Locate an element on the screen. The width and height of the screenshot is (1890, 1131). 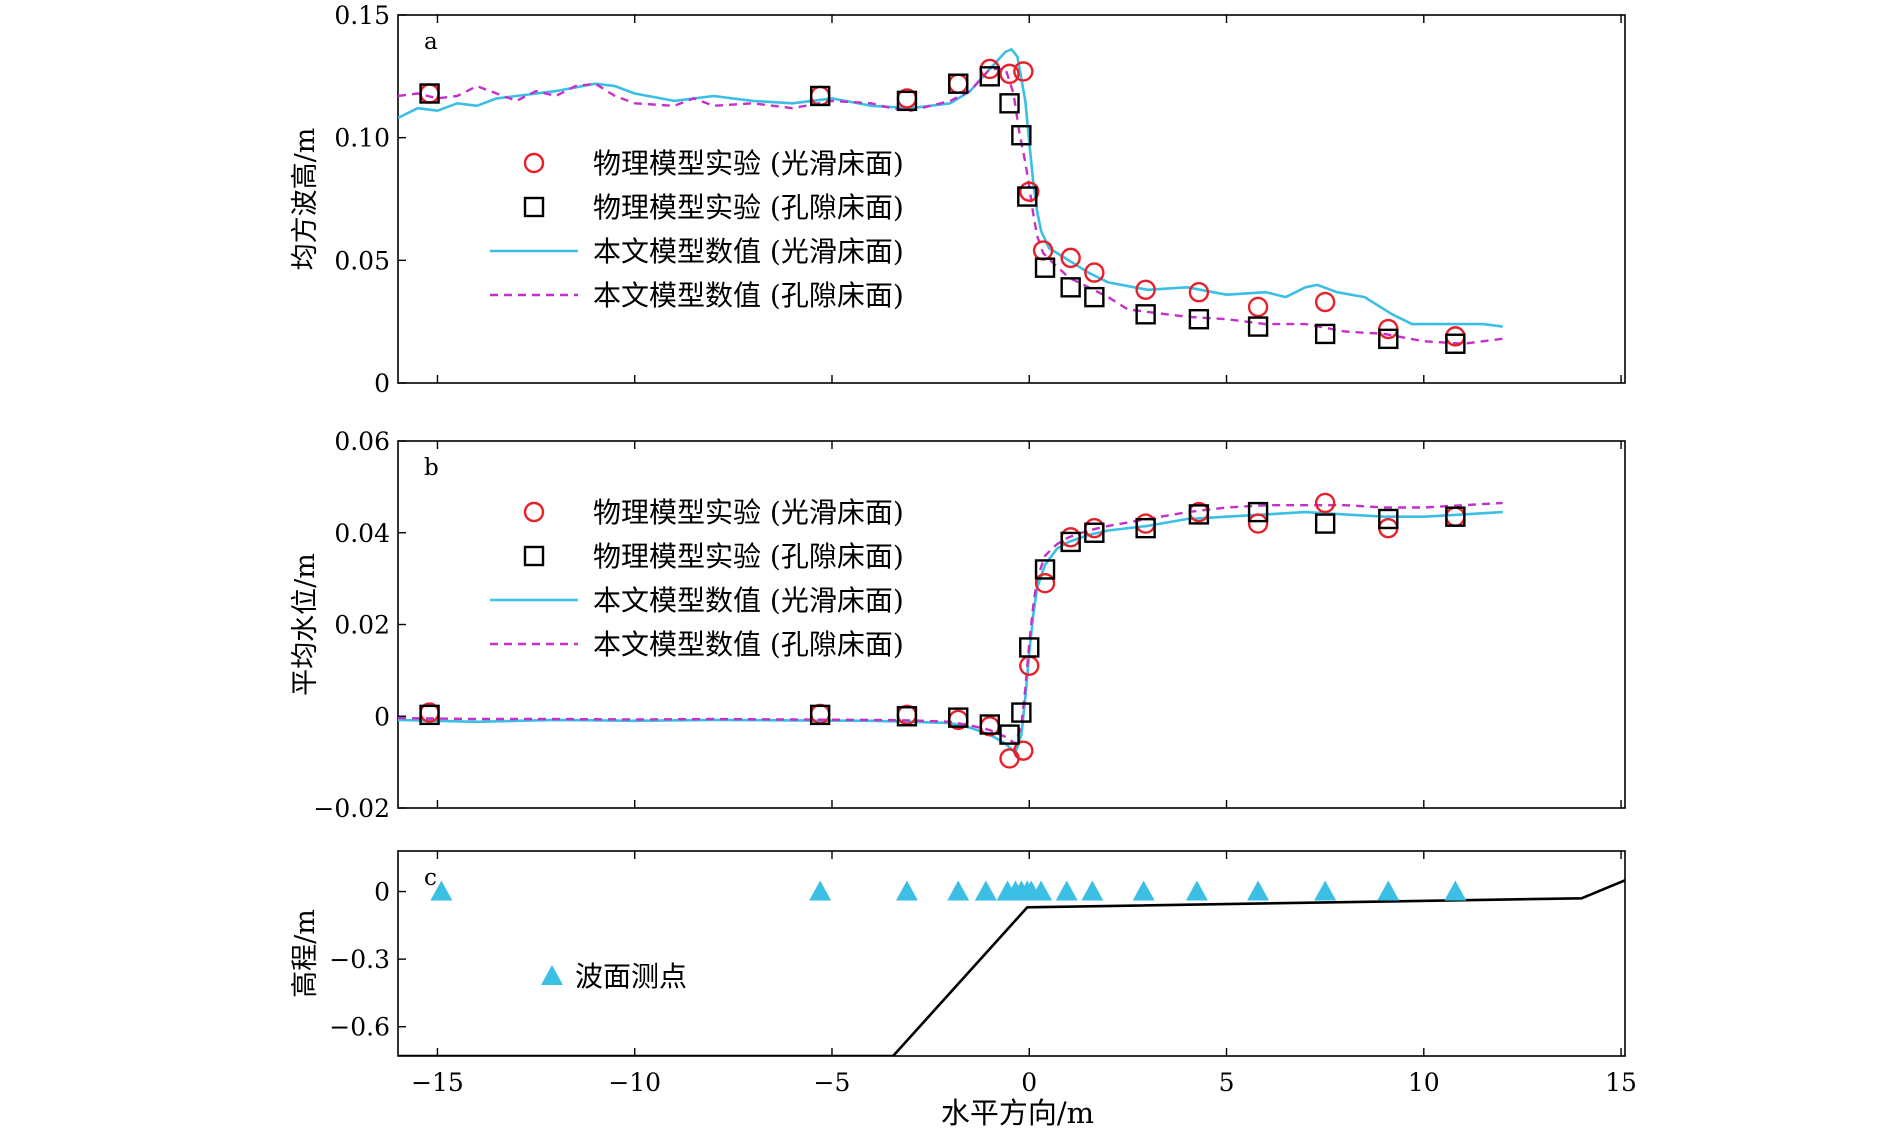
plot-frame is located at coordinates (1011, 953).